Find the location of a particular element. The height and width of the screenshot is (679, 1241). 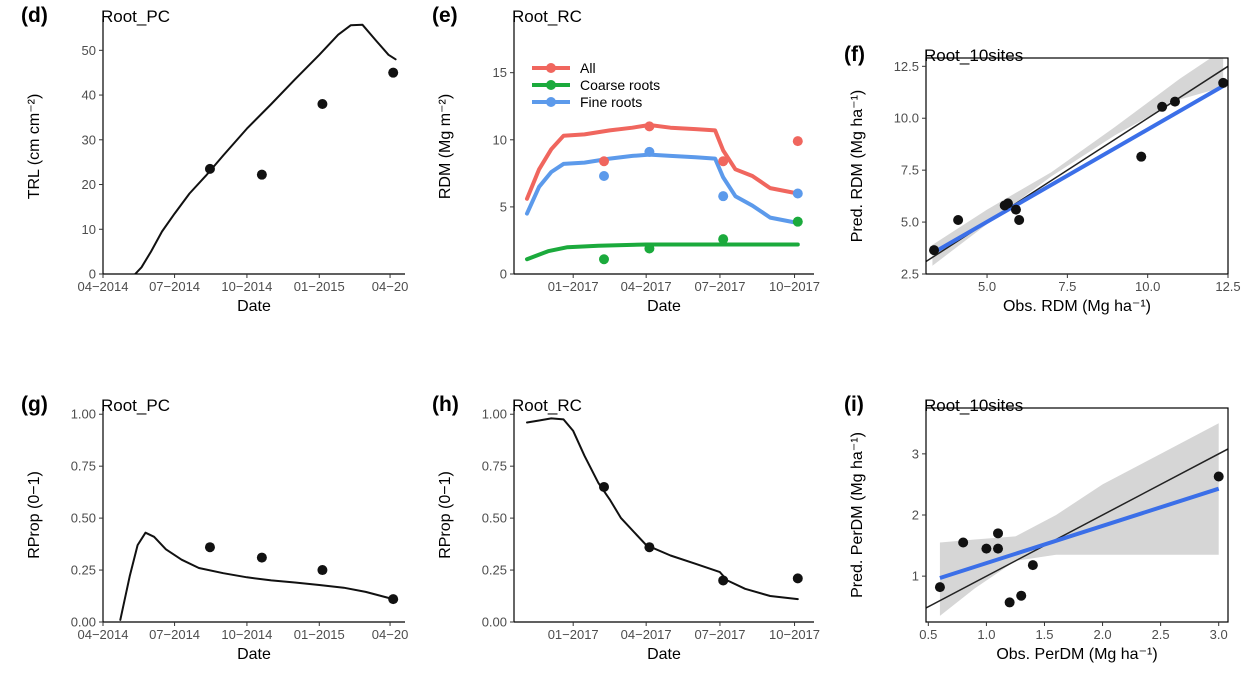

x-tick-label: 3.0 is located at coordinates (1219, 634).